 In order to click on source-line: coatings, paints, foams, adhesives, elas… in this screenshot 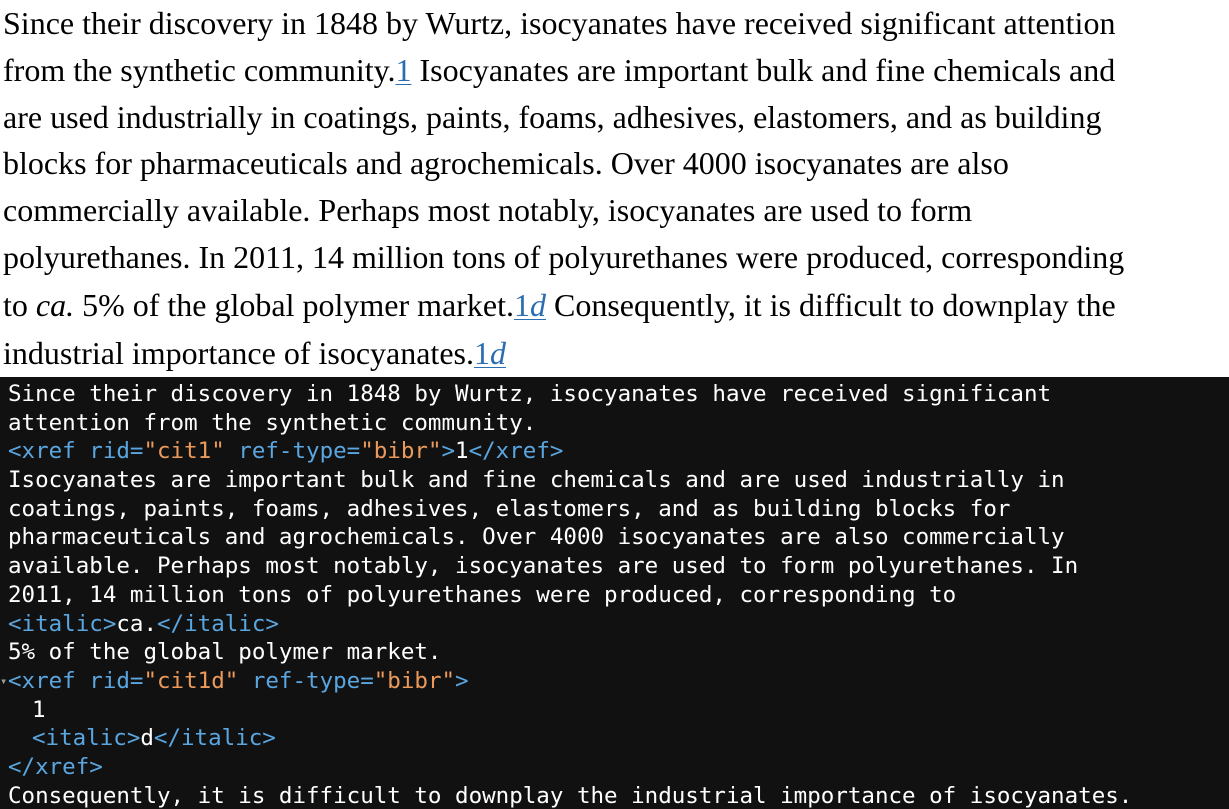, I will do `click(509, 508)`.